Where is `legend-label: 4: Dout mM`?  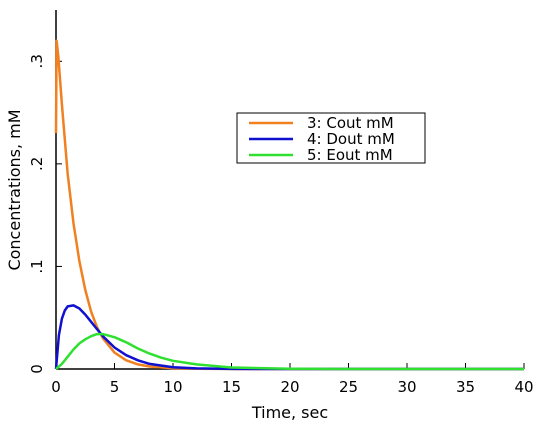
legend-label: 4: Dout mM is located at coordinates (351, 139).